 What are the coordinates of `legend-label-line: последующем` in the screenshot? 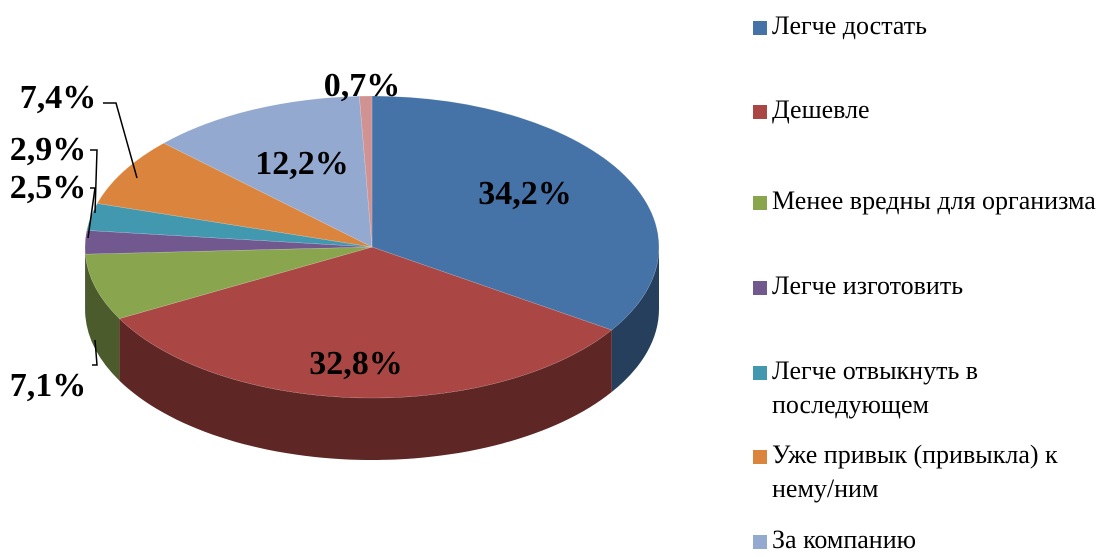 It's located at (850, 404).